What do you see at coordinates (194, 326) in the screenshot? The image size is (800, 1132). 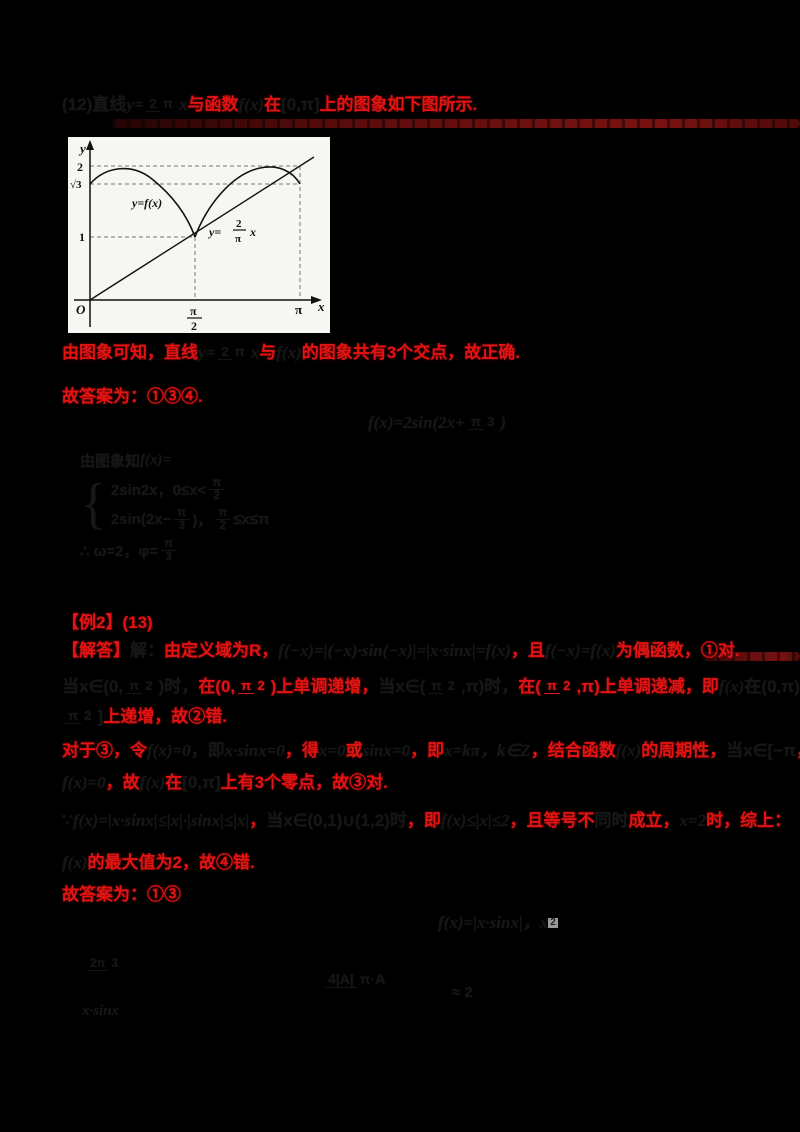 I see `tick-x-pi-over-2-den: 2` at bounding box center [194, 326].